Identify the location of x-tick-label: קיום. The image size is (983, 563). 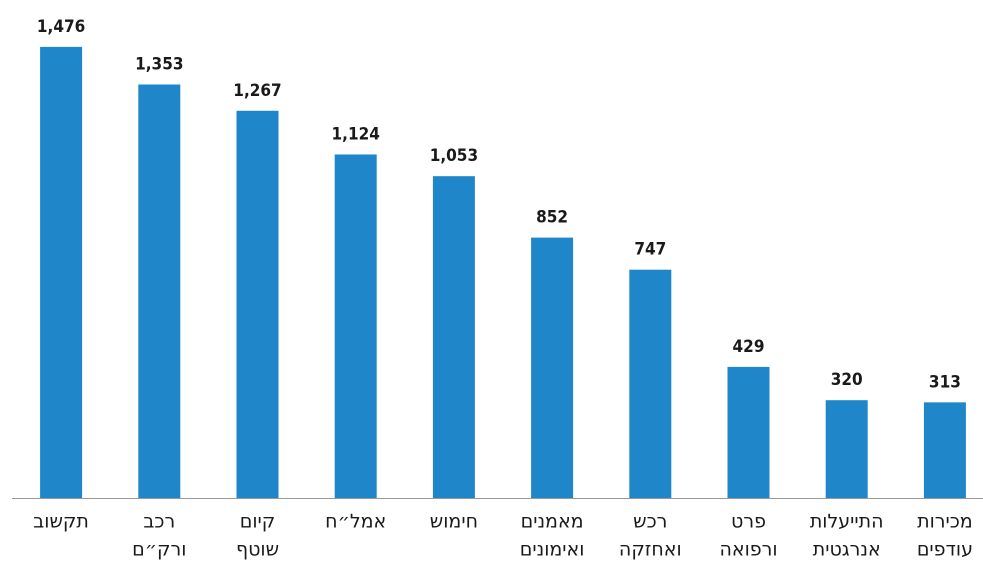
(258, 522).